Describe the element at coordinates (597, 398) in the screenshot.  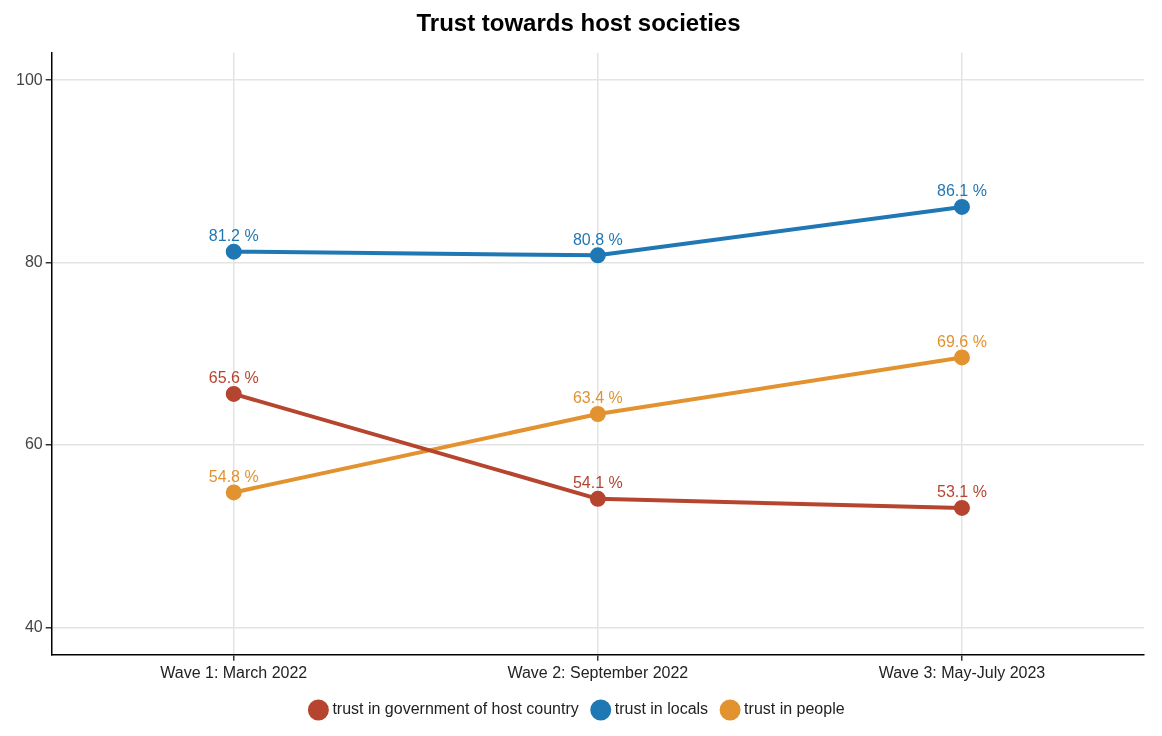
I see `data-label: 63.4 %` at that location.